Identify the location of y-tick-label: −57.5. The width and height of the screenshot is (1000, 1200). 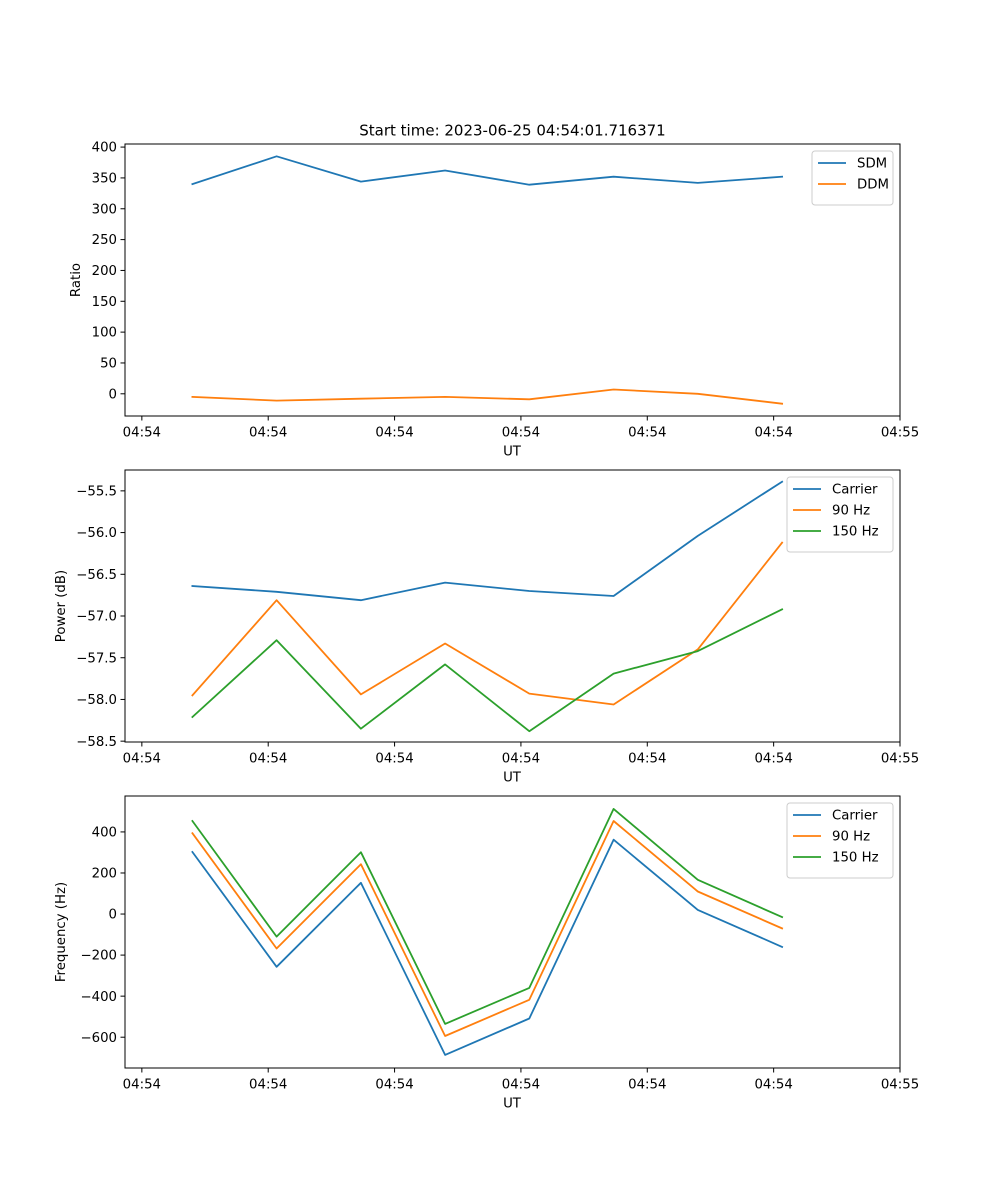
(96, 658).